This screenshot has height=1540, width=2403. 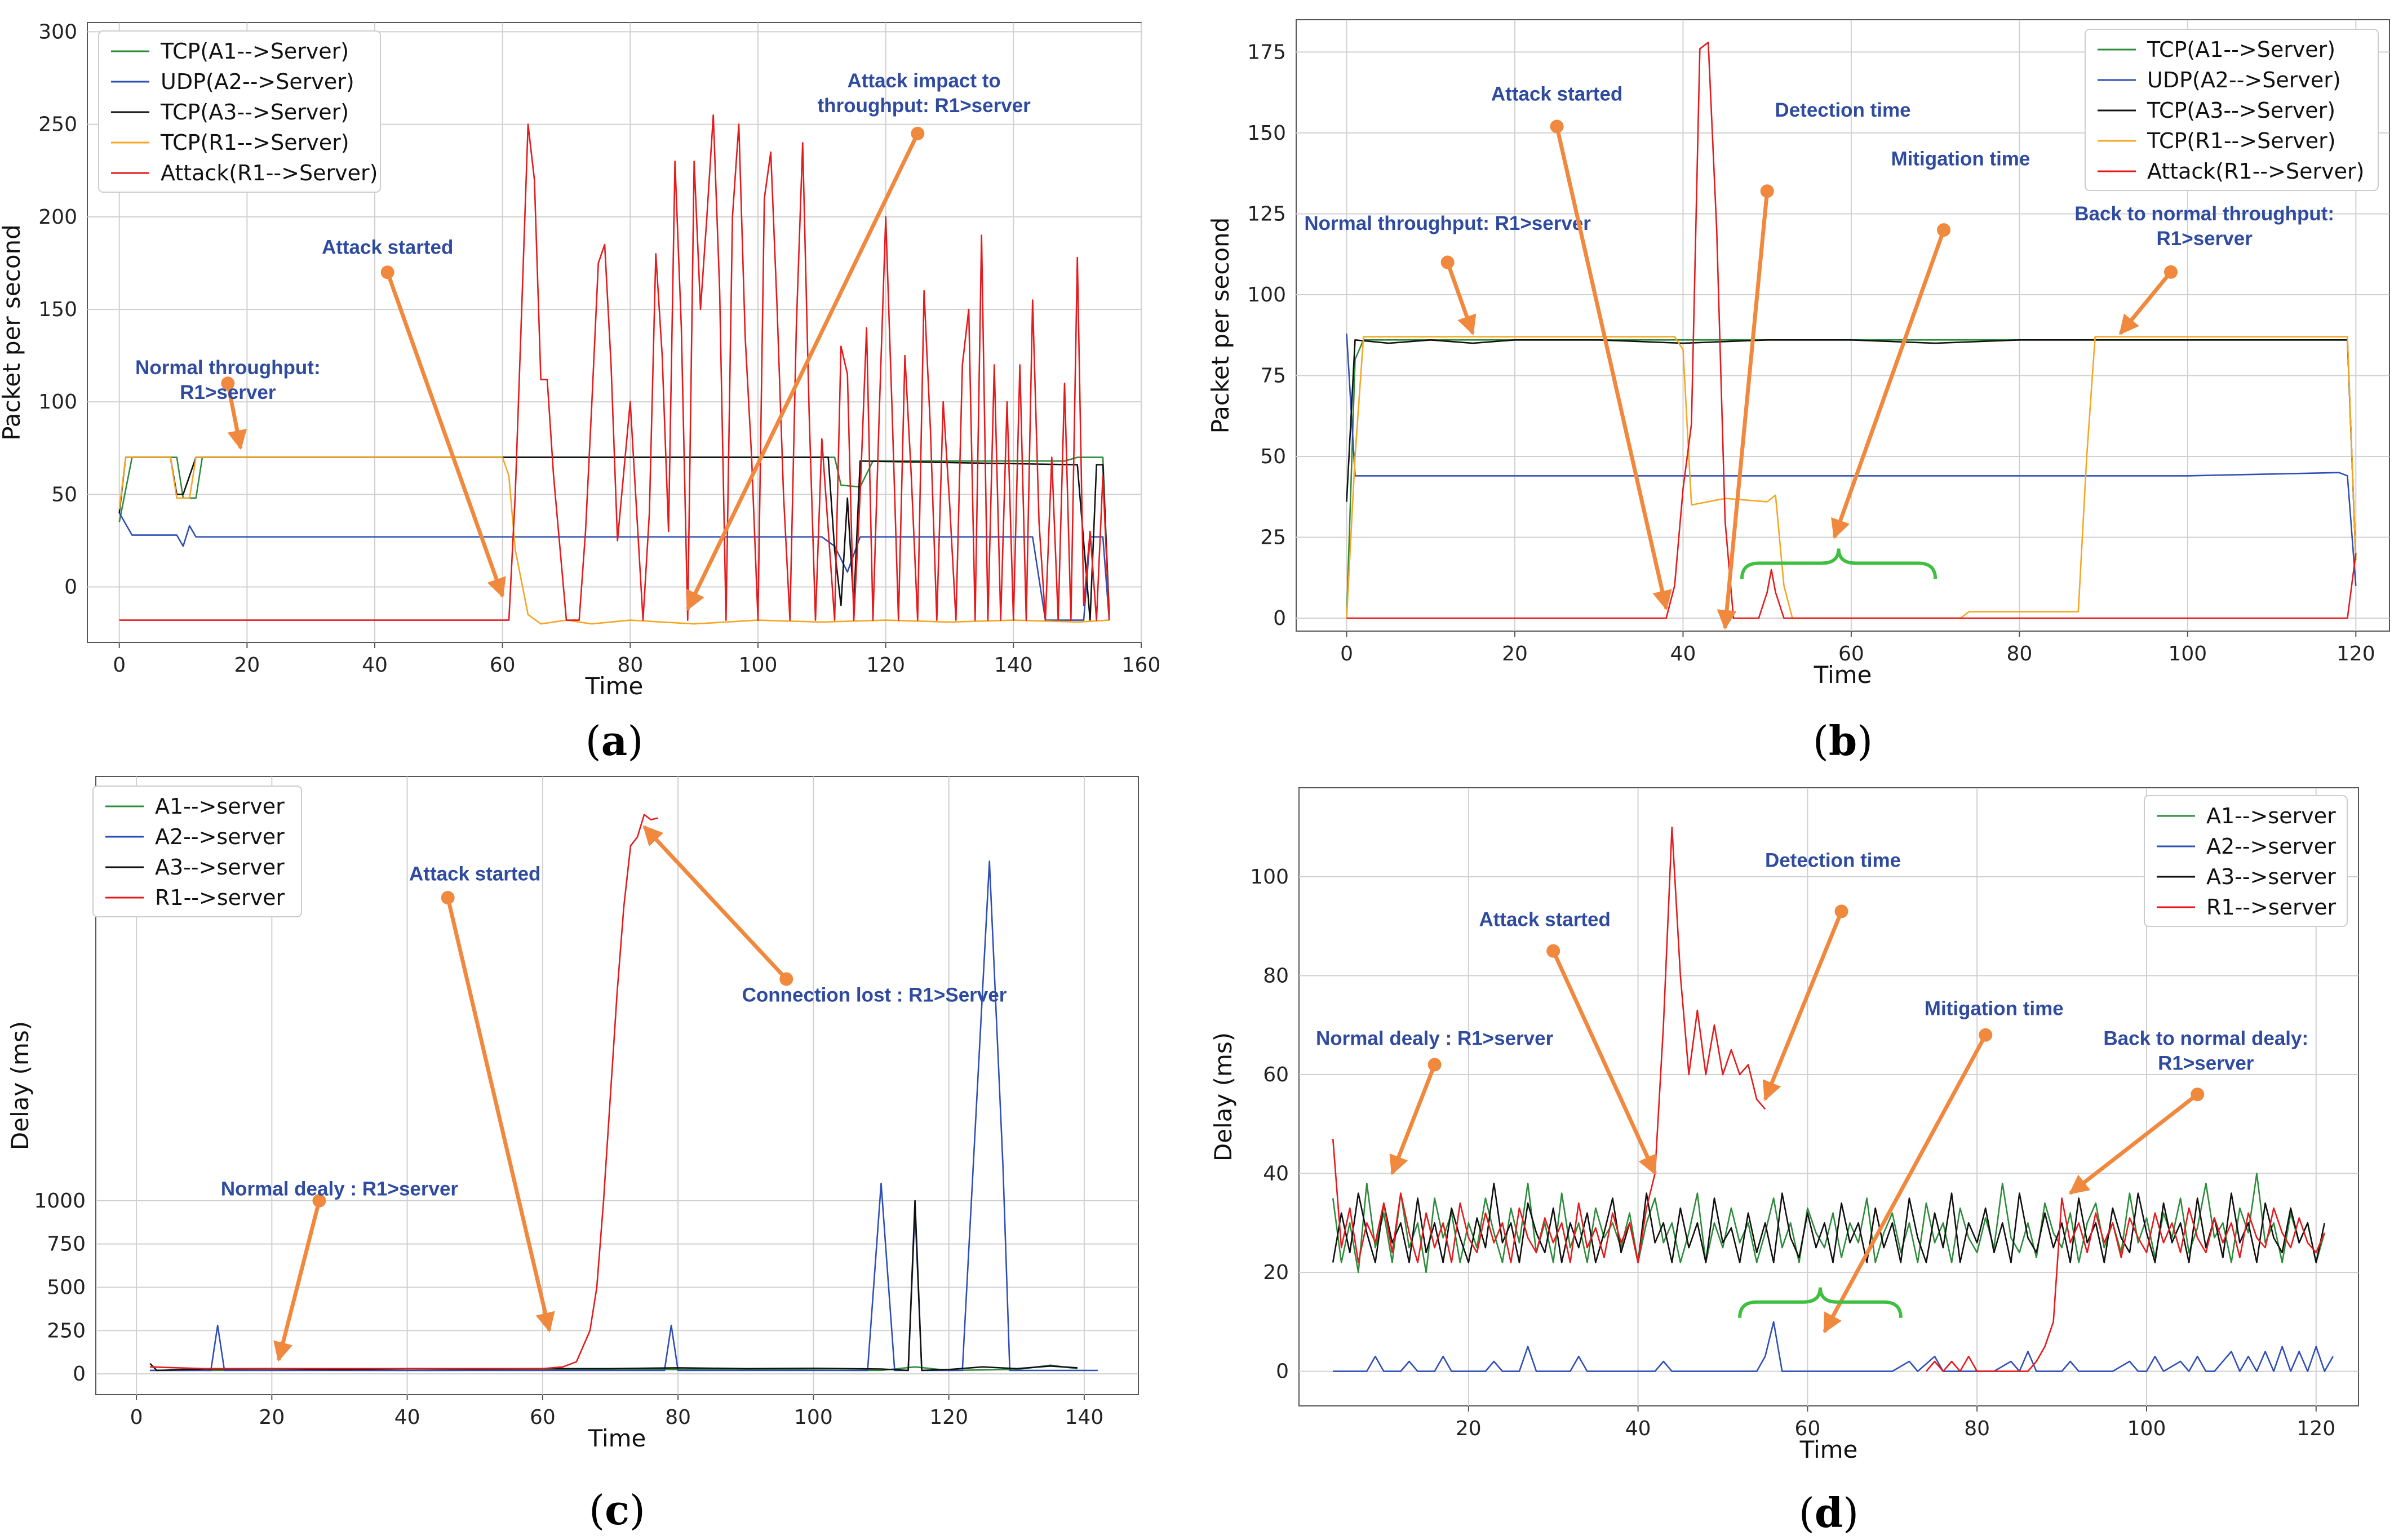 I want to click on annotation-text: Back to normal throughput:, so click(x=2204, y=214).